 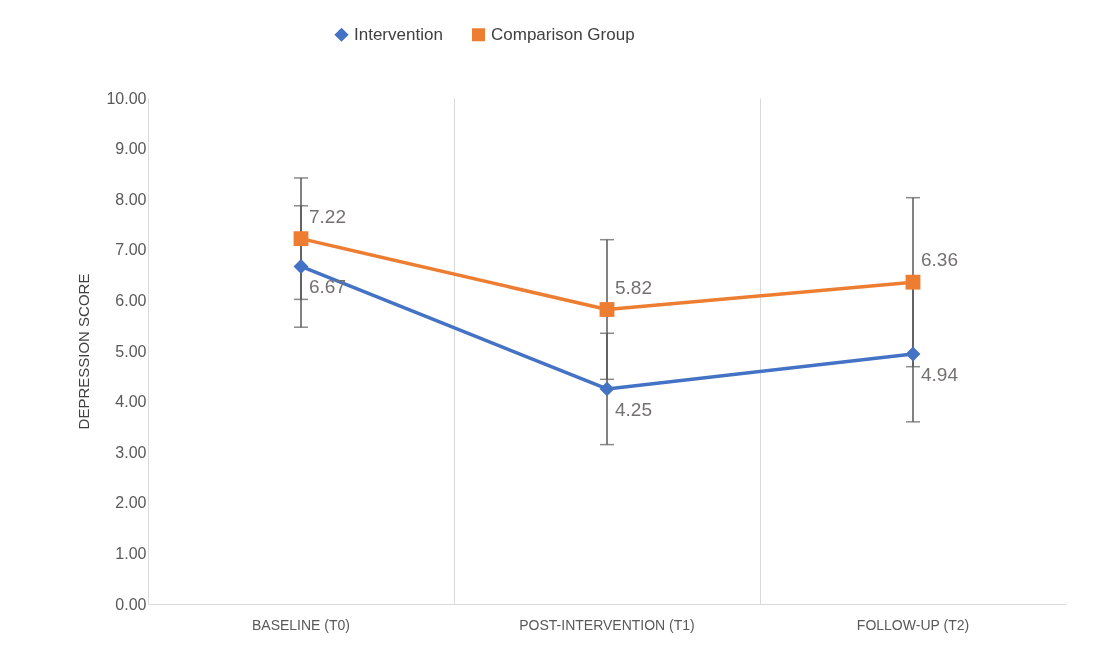 What do you see at coordinates (126, 98) in the screenshot?
I see `y-tick-label: 10.00` at bounding box center [126, 98].